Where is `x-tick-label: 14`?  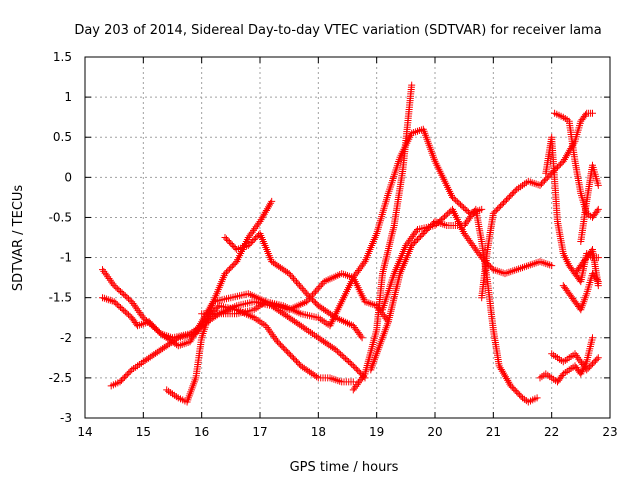
x-tick-label: 14 is located at coordinates (84, 432).